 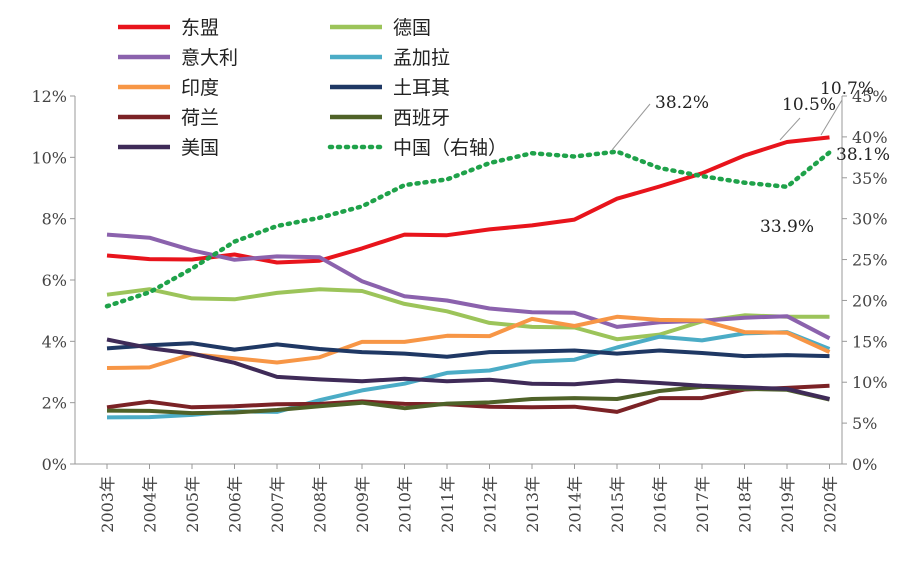 I want to click on left-axis-ticks: 0% 2% 4% 6% 8% 10% 12%, so click(x=53, y=280).